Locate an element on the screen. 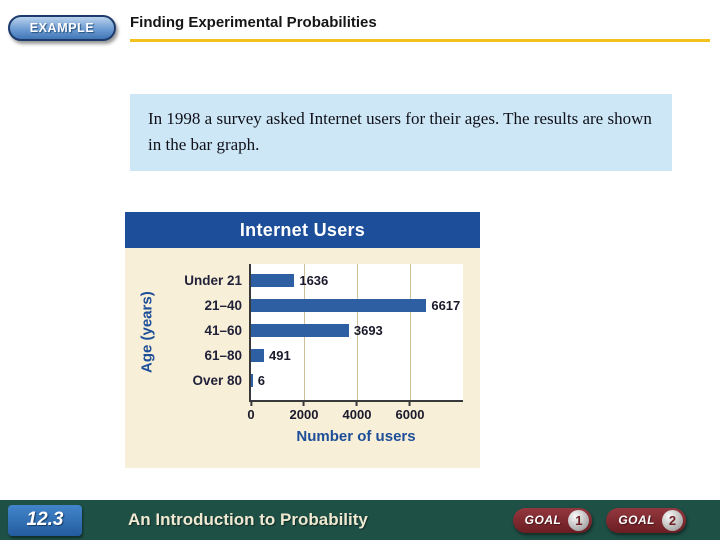 The width and height of the screenshot is (720, 540). chart-y-axis-label: Age (years) is located at coordinates (147, 332).